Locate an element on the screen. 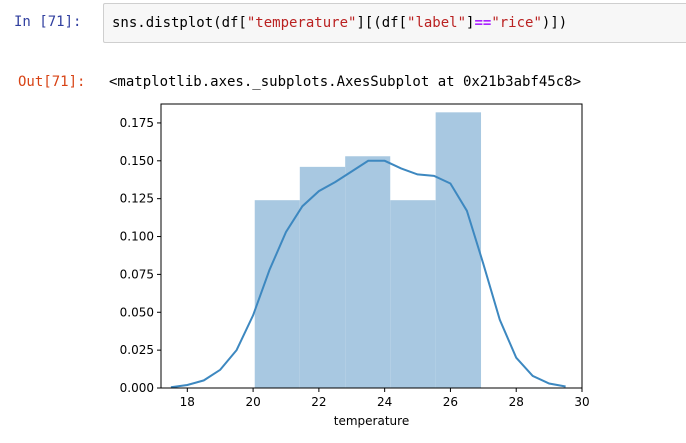 Image resolution: width=686 pixels, height=443 pixels. x-tick-label: 18 is located at coordinates (187, 402).